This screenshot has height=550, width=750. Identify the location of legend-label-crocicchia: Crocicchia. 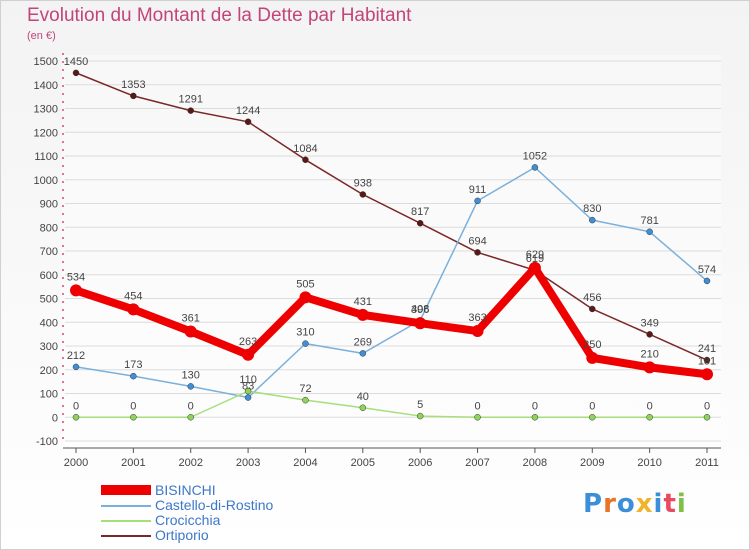
(188, 520).